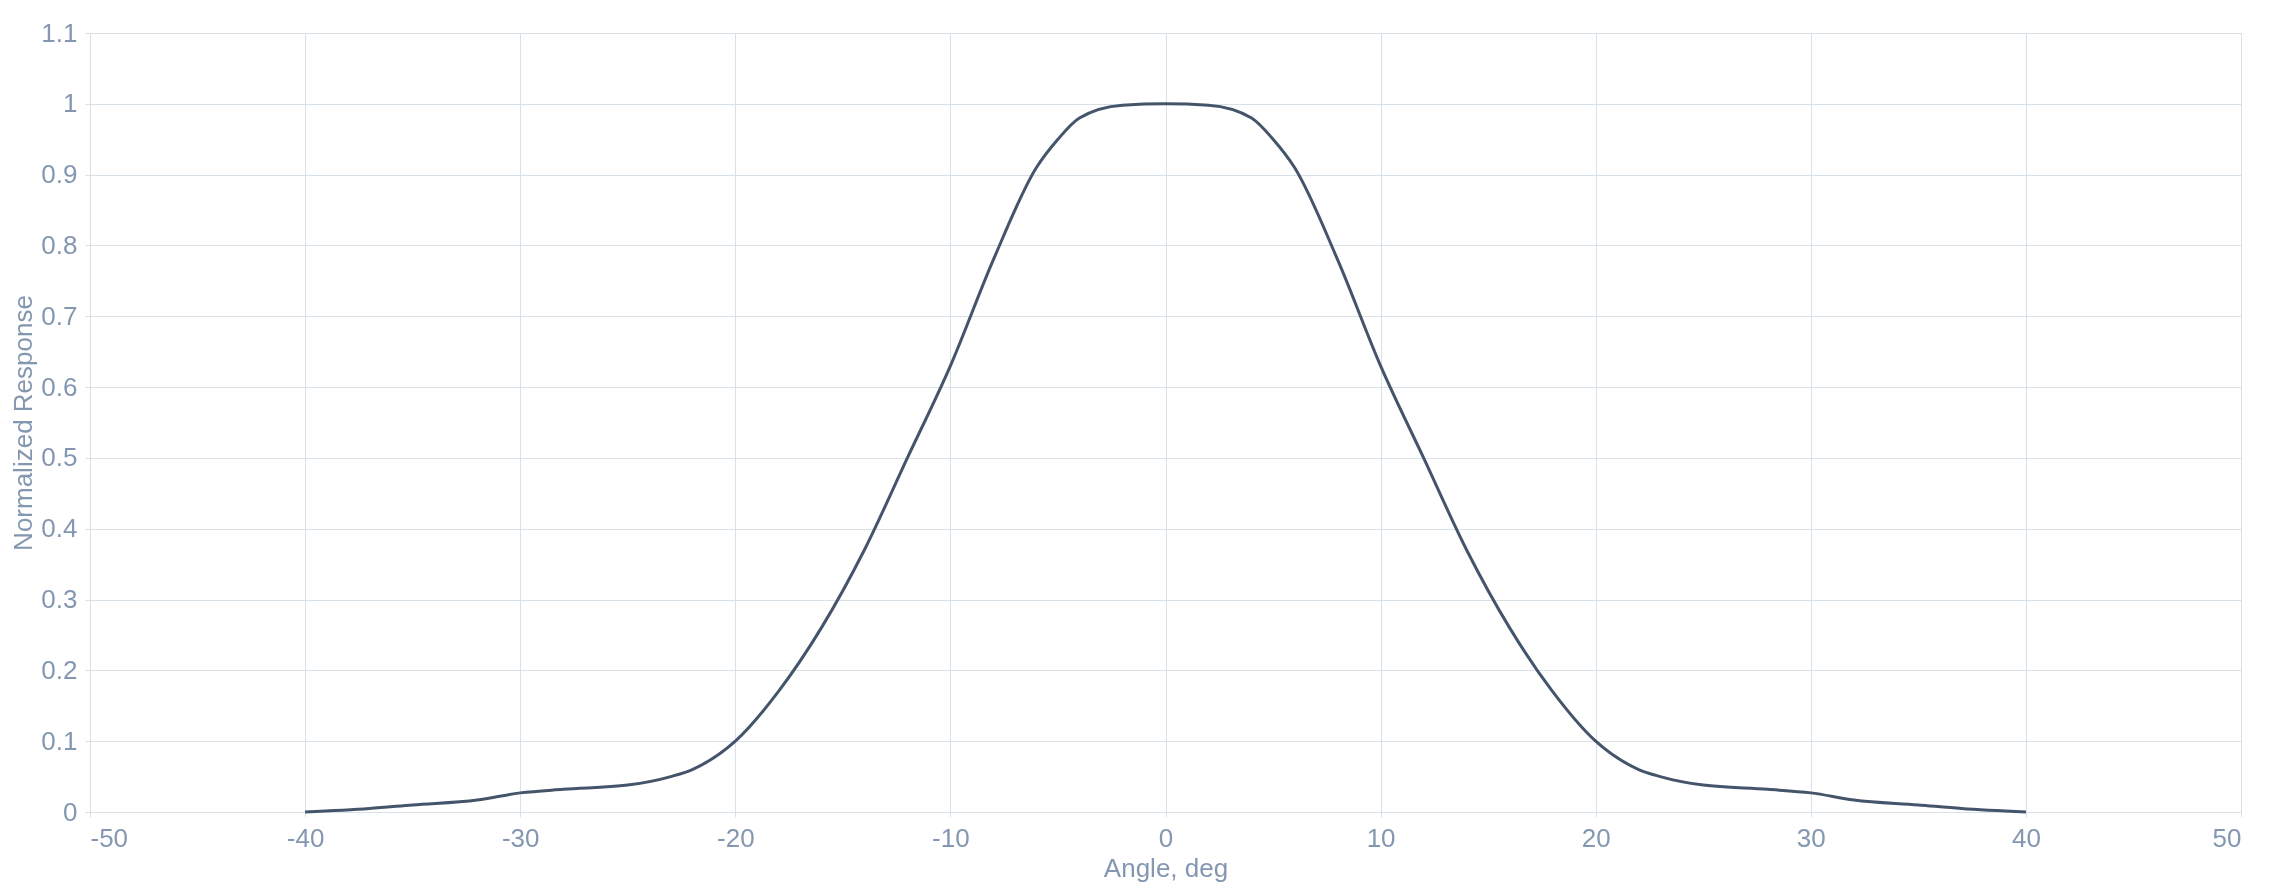 This screenshot has height=891, width=2287. Describe the element at coordinates (736, 837) in the screenshot. I see `x-tick-label: -20` at that location.